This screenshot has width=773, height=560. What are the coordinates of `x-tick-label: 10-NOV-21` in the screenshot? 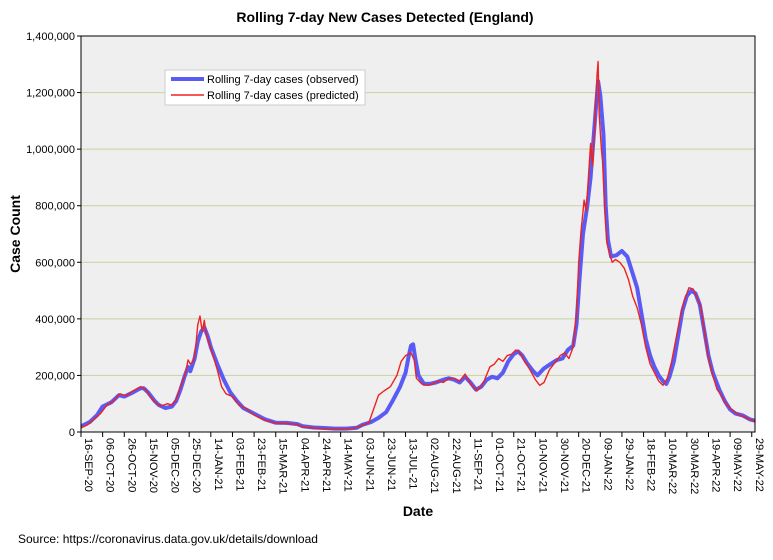 It's located at (542, 465).